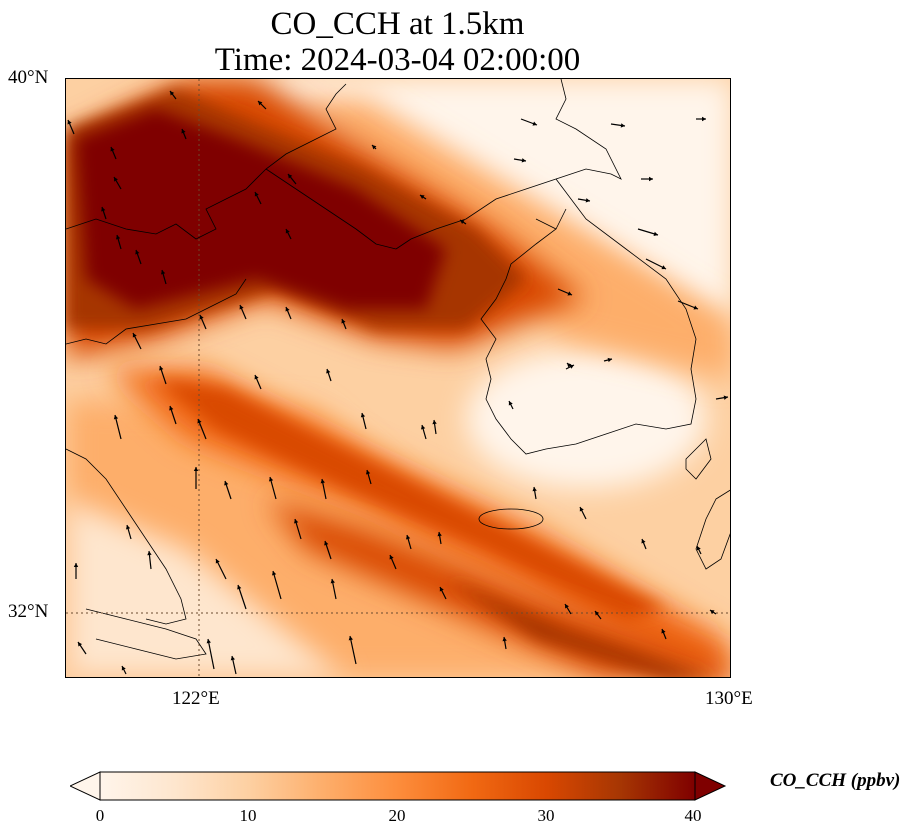 The image size is (921, 836). I want to click on colorbar-gradient, so click(397, 786).